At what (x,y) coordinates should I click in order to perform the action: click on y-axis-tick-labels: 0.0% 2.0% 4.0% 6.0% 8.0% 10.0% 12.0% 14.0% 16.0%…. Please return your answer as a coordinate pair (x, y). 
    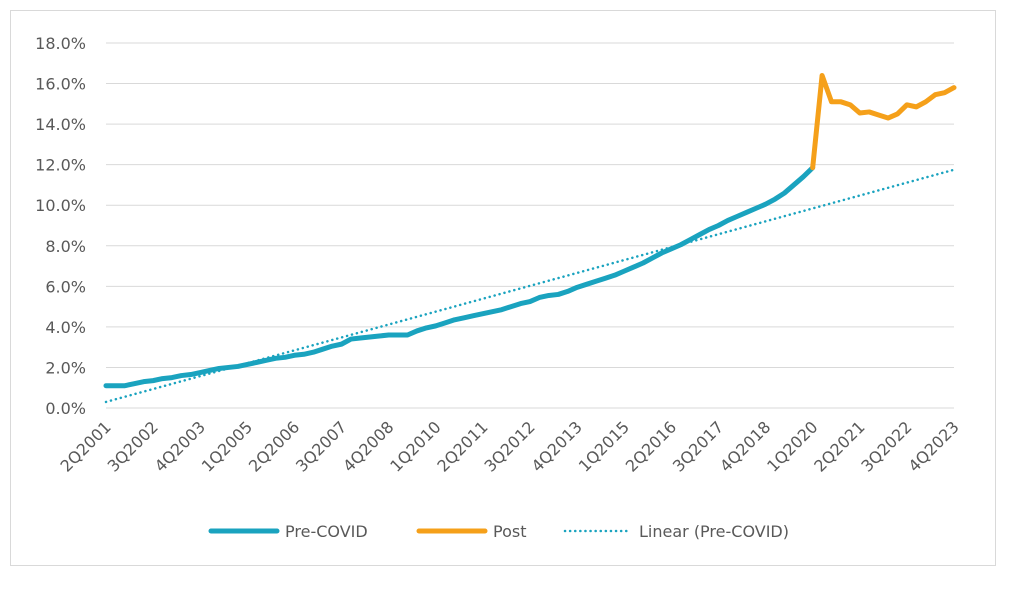
    Looking at the image, I should click on (60, 226).